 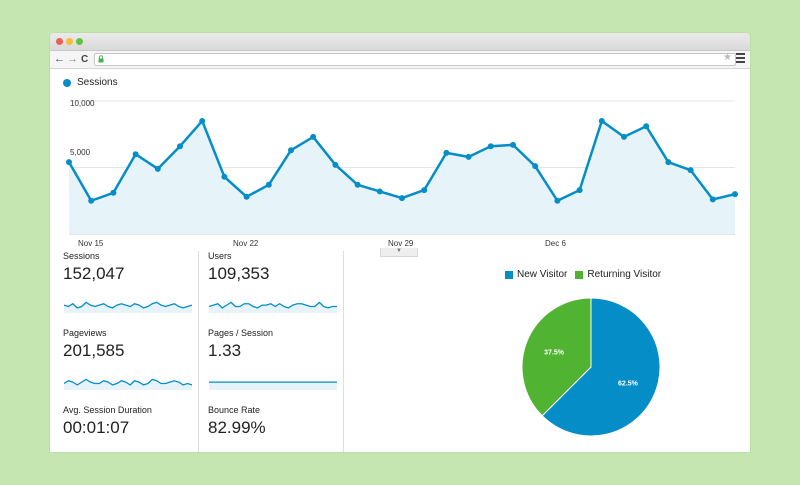 What do you see at coordinates (542, 274) in the screenshot?
I see `legend-label: New Visitor` at bounding box center [542, 274].